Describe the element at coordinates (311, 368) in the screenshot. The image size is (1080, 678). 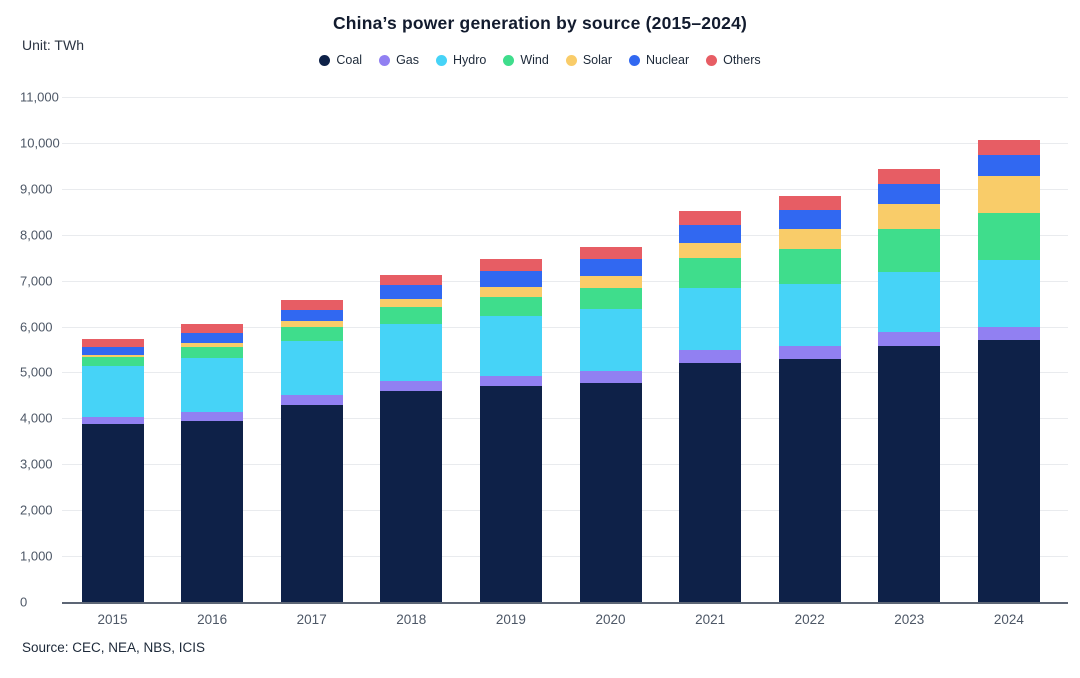
I see `bar-segment-2017-hydro` at that location.